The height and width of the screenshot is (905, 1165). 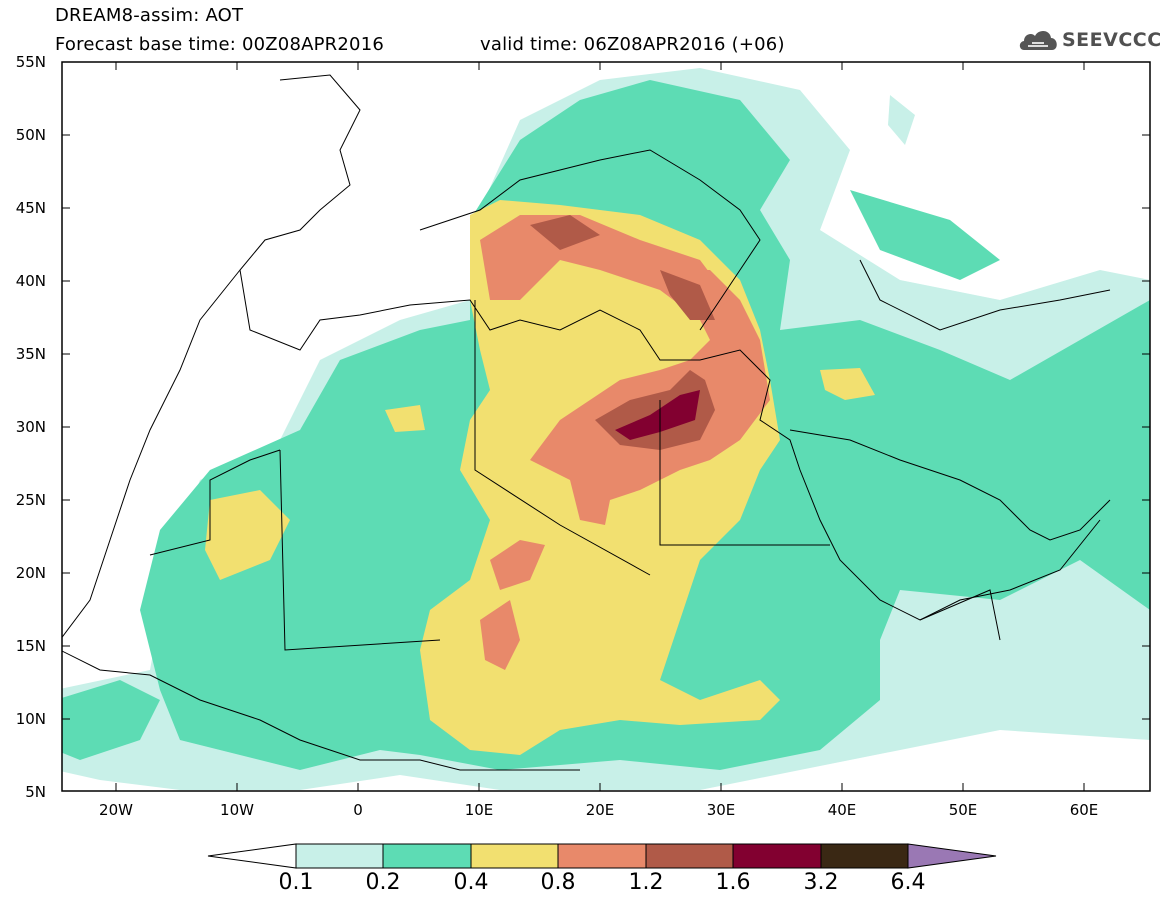 I want to click on colorbar-label: 0.2, so click(x=383, y=882).